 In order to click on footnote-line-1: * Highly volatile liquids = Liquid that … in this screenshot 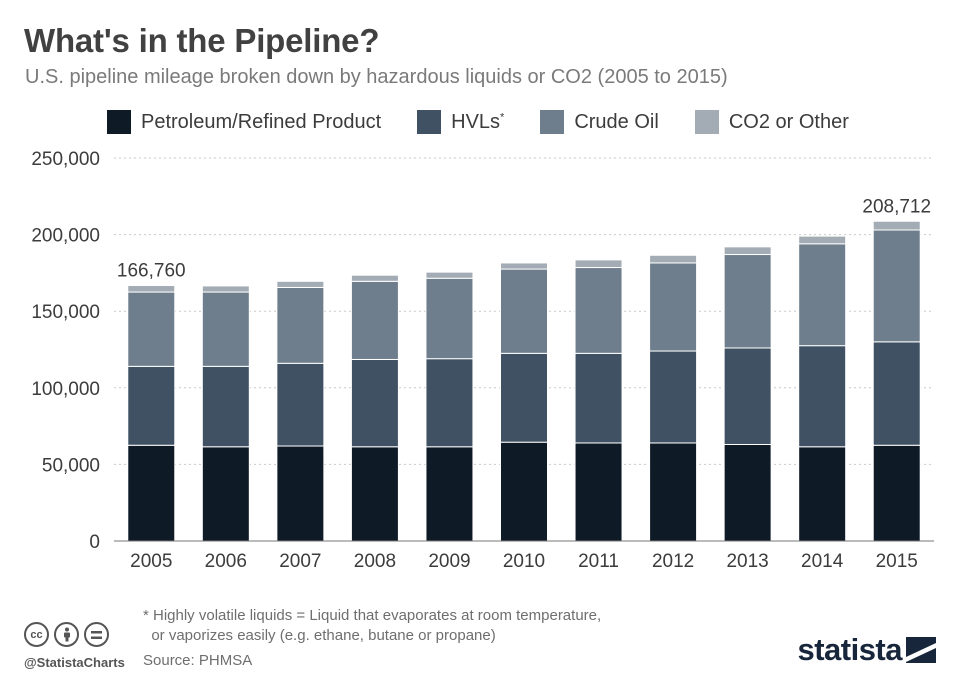, I will do `click(372, 615)`.